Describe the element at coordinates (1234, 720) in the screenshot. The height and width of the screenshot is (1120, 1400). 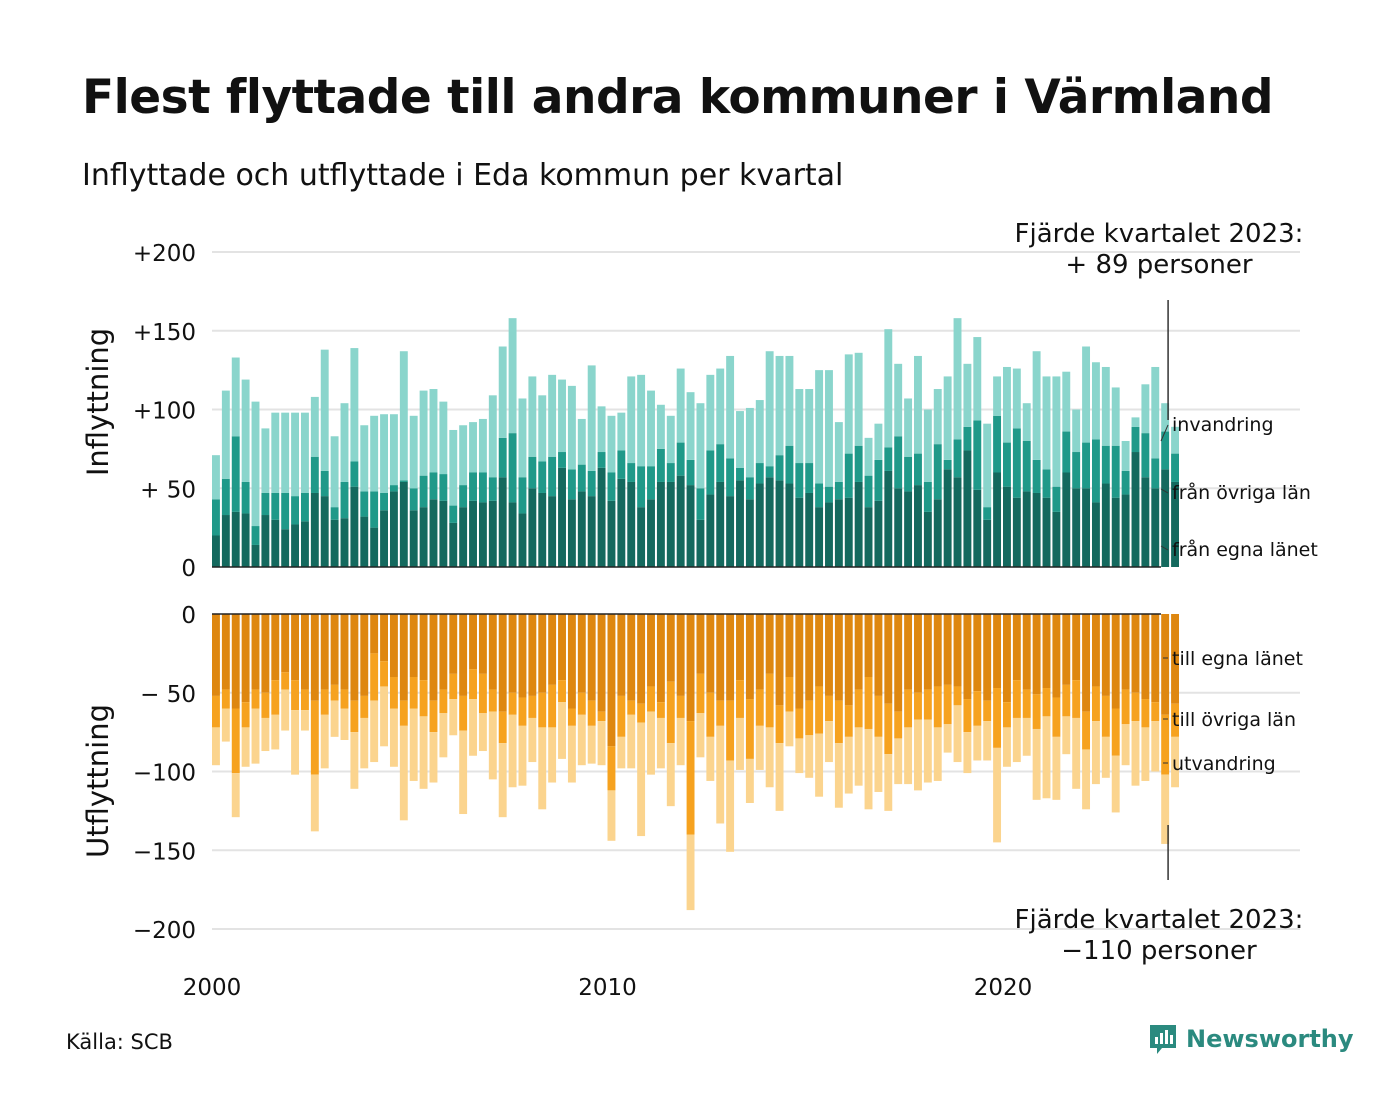
I see `series-label: till övriga län` at that location.